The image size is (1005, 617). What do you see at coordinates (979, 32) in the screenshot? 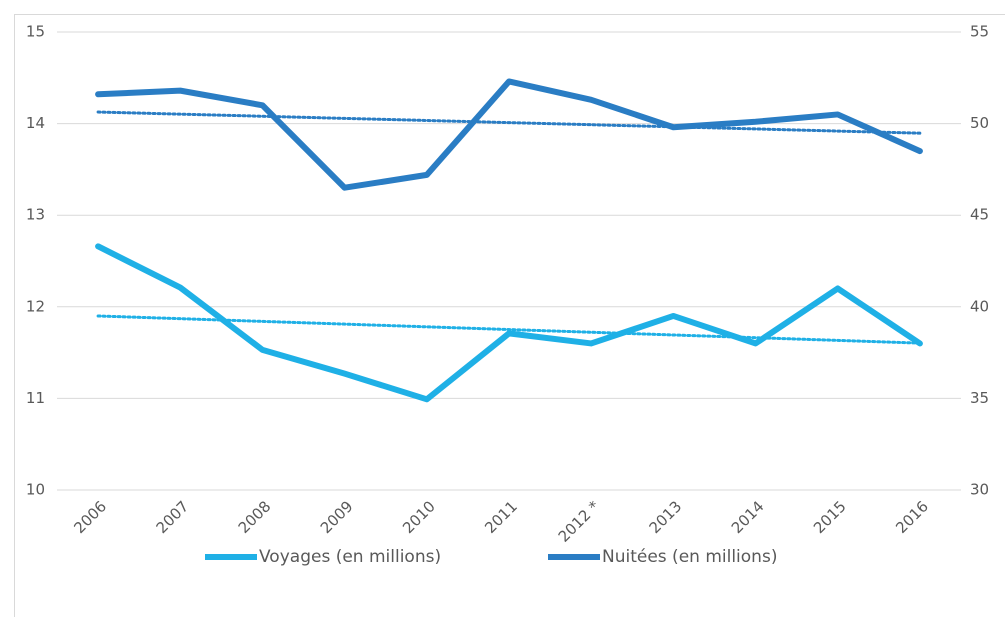
I see `y2-tick-label: 55` at bounding box center [979, 32].